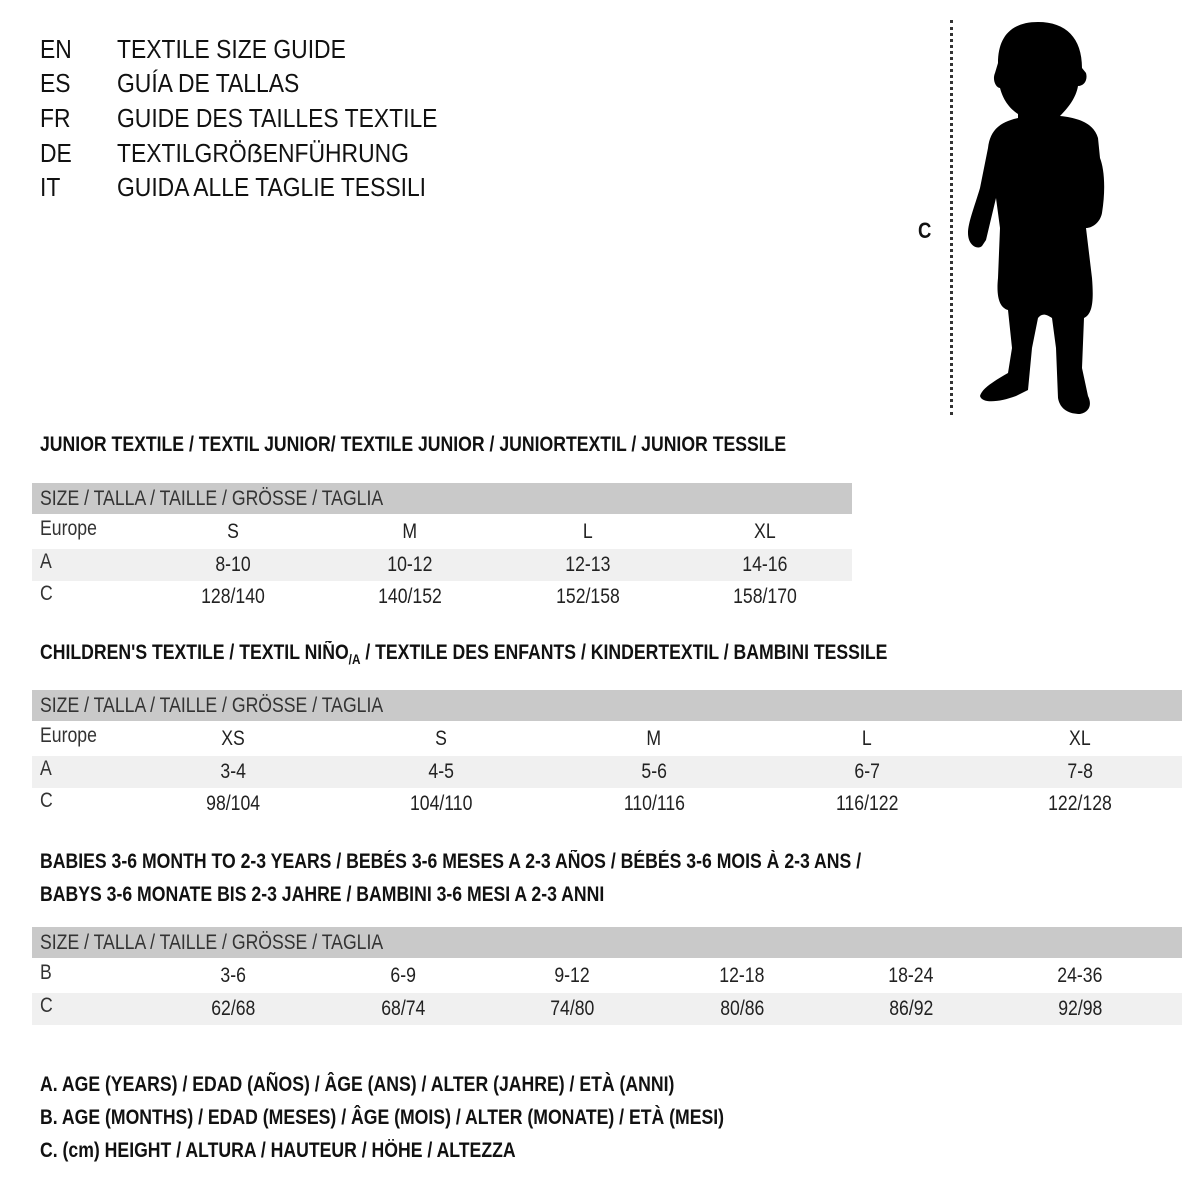  Describe the element at coordinates (951, 217) in the screenshot. I see `height-measure-line` at that location.